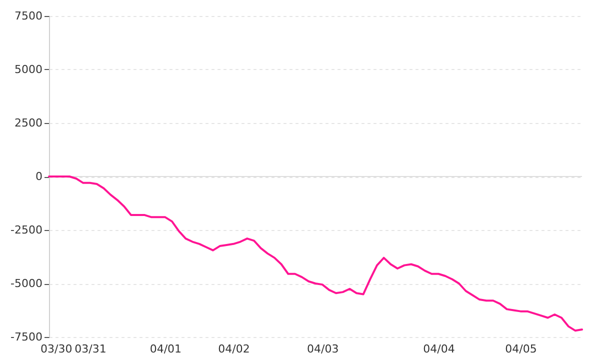  Describe the element at coordinates (26, 230) in the screenshot. I see `y-tick-label: -2500` at that location.